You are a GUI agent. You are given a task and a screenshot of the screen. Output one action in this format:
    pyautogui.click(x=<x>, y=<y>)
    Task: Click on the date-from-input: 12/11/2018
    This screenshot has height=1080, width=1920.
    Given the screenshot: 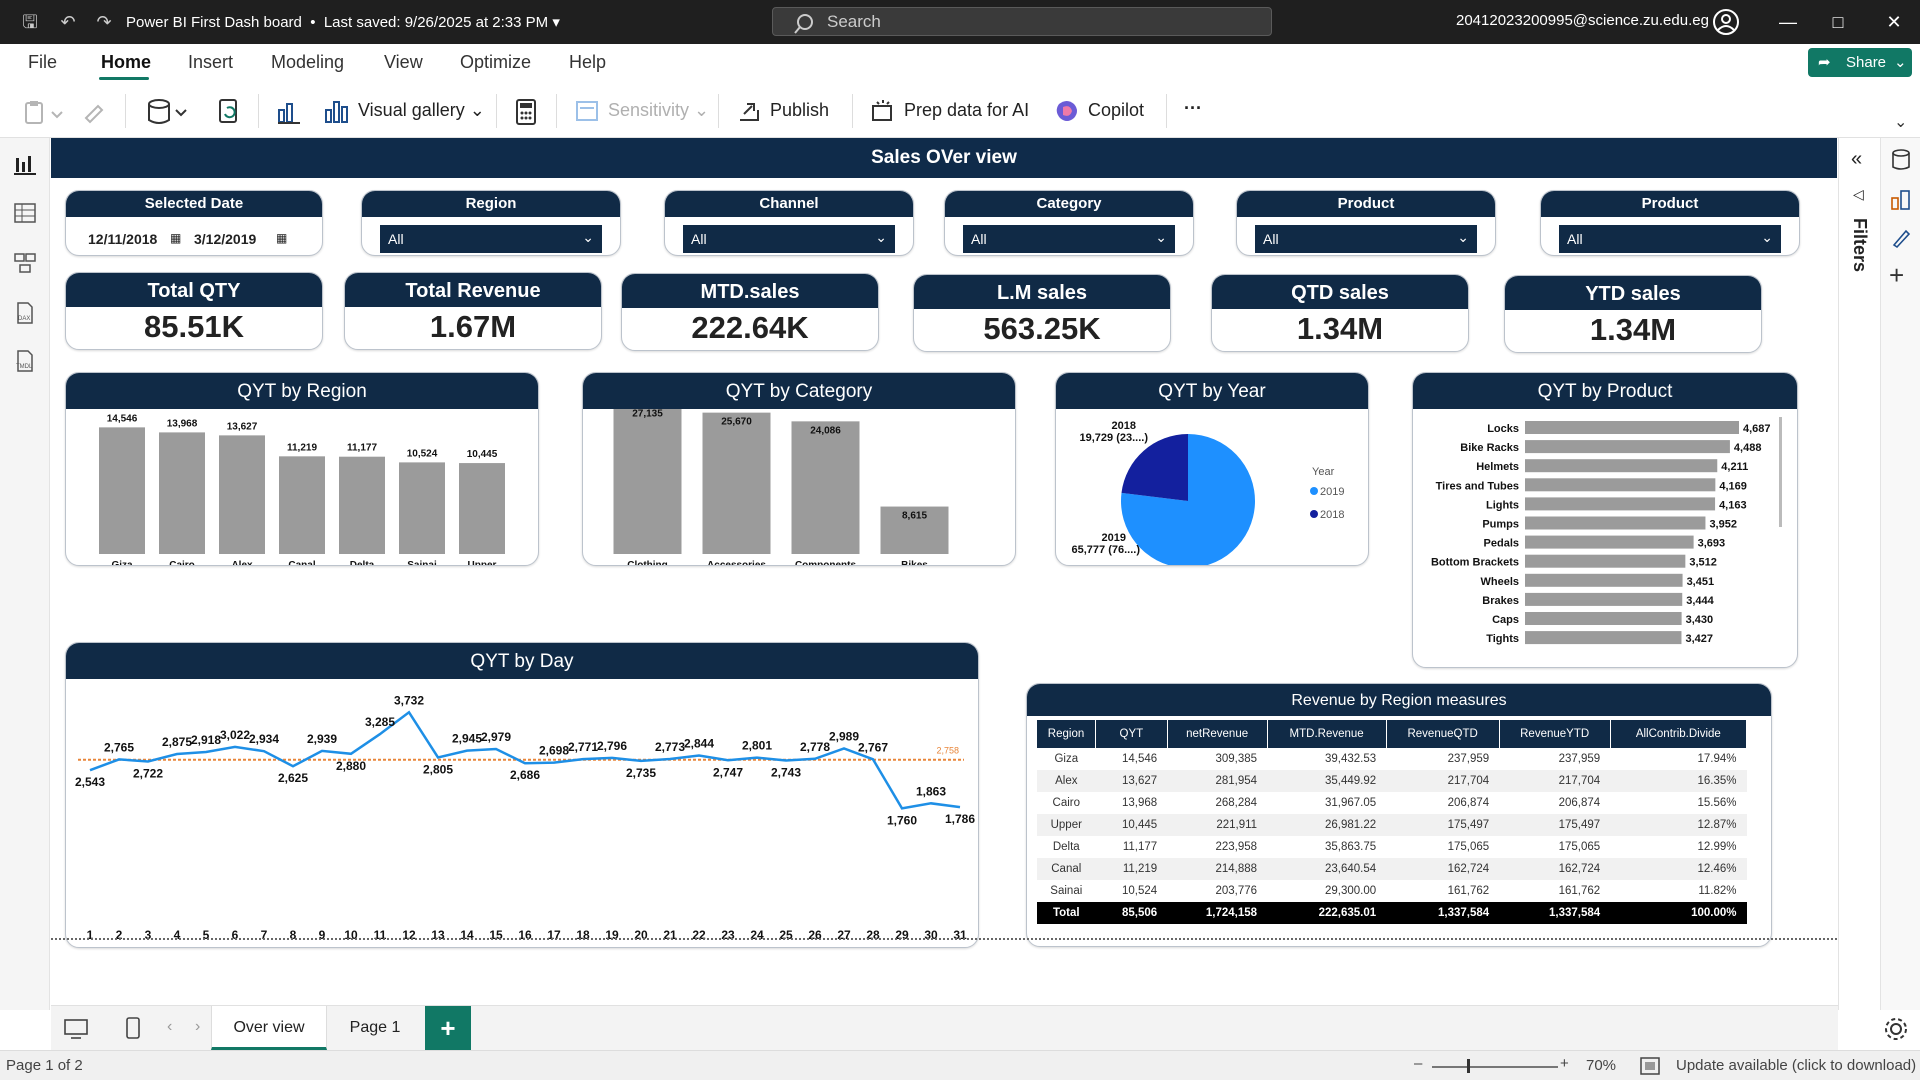 What is the action you would take?
    pyautogui.click(x=123, y=239)
    